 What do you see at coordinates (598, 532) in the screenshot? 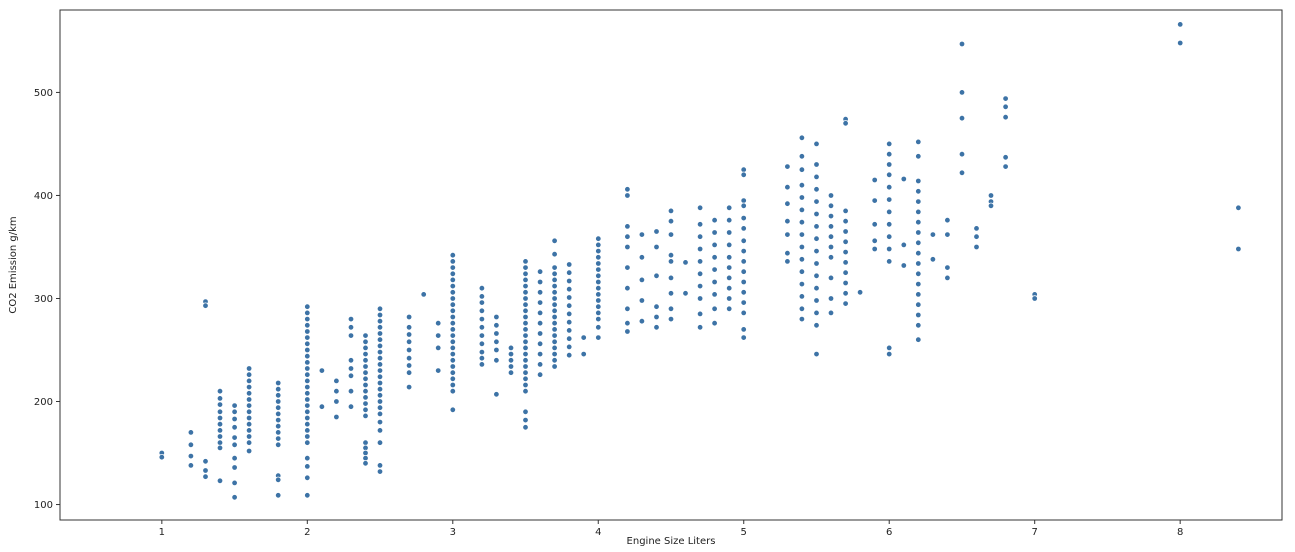
I see `x-tick-label: 4` at bounding box center [598, 532].